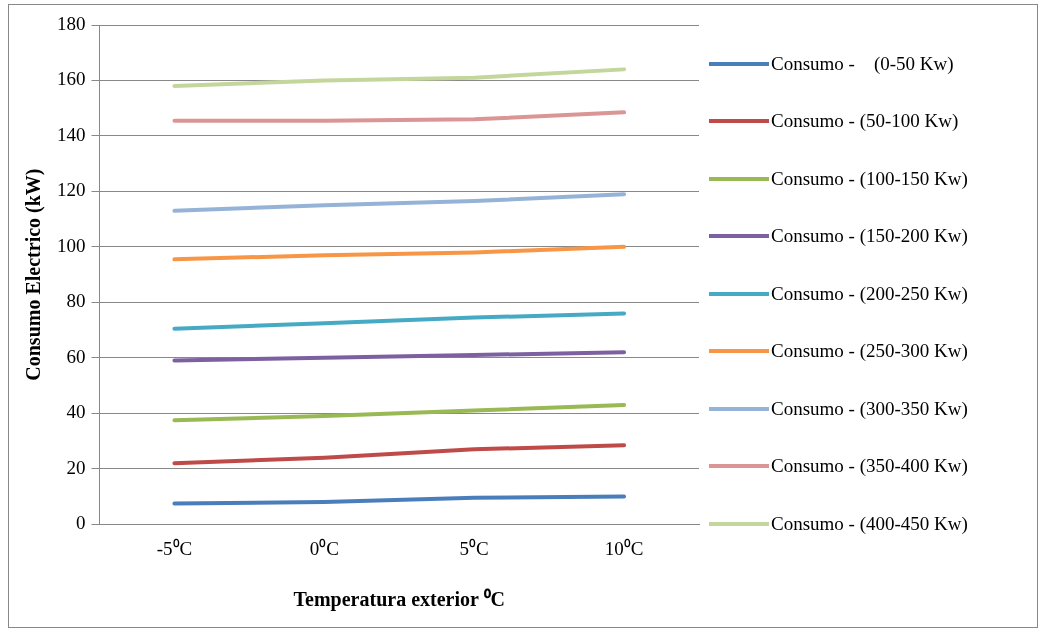  What do you see at coordinates (869, 466) in the screenshot?
I see `legend-label: Consumo - (350-400 Kw)` at bounding box center [869, 466].